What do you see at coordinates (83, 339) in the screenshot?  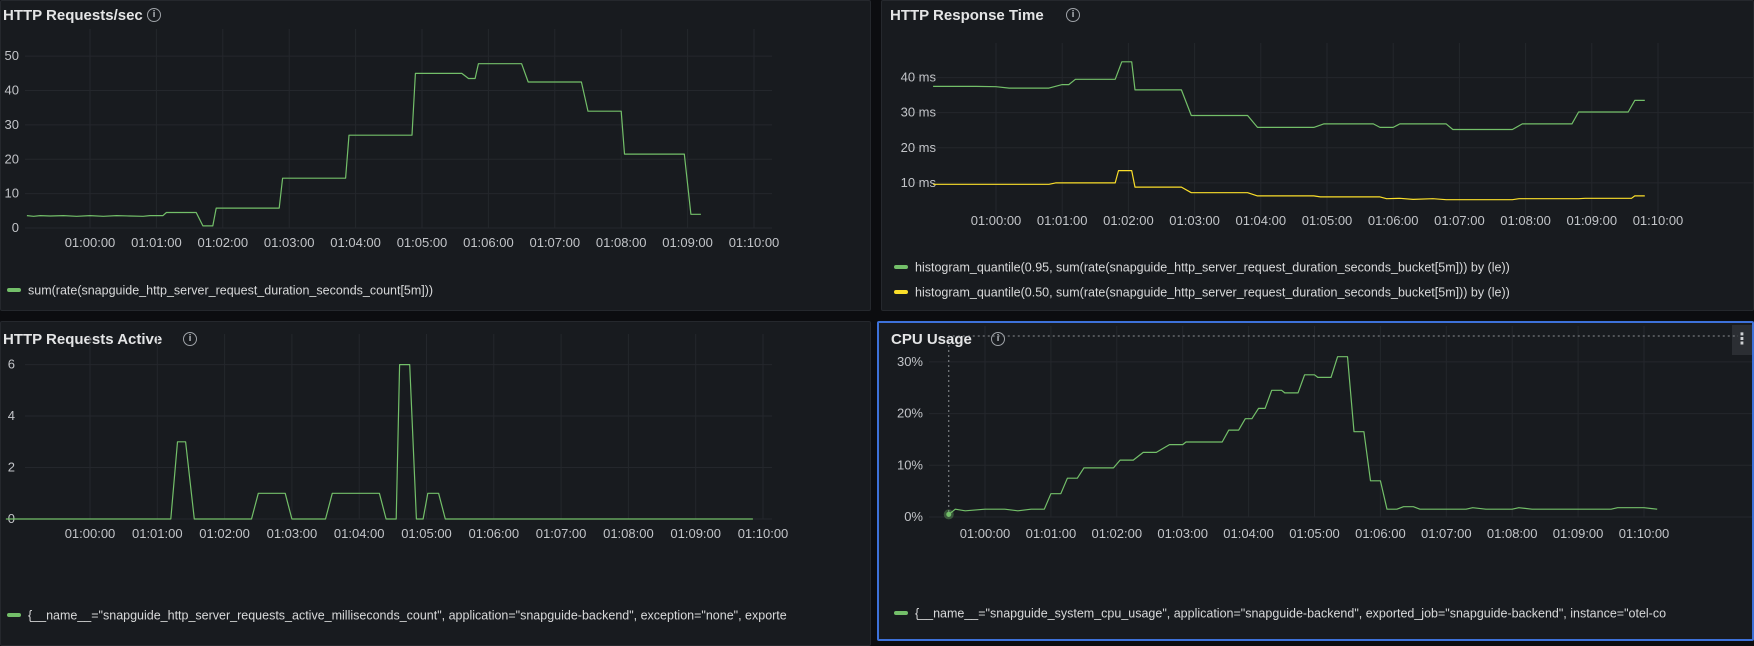 I see `panel-title: HTTP Requests Active` at bounding box center [83, 339].